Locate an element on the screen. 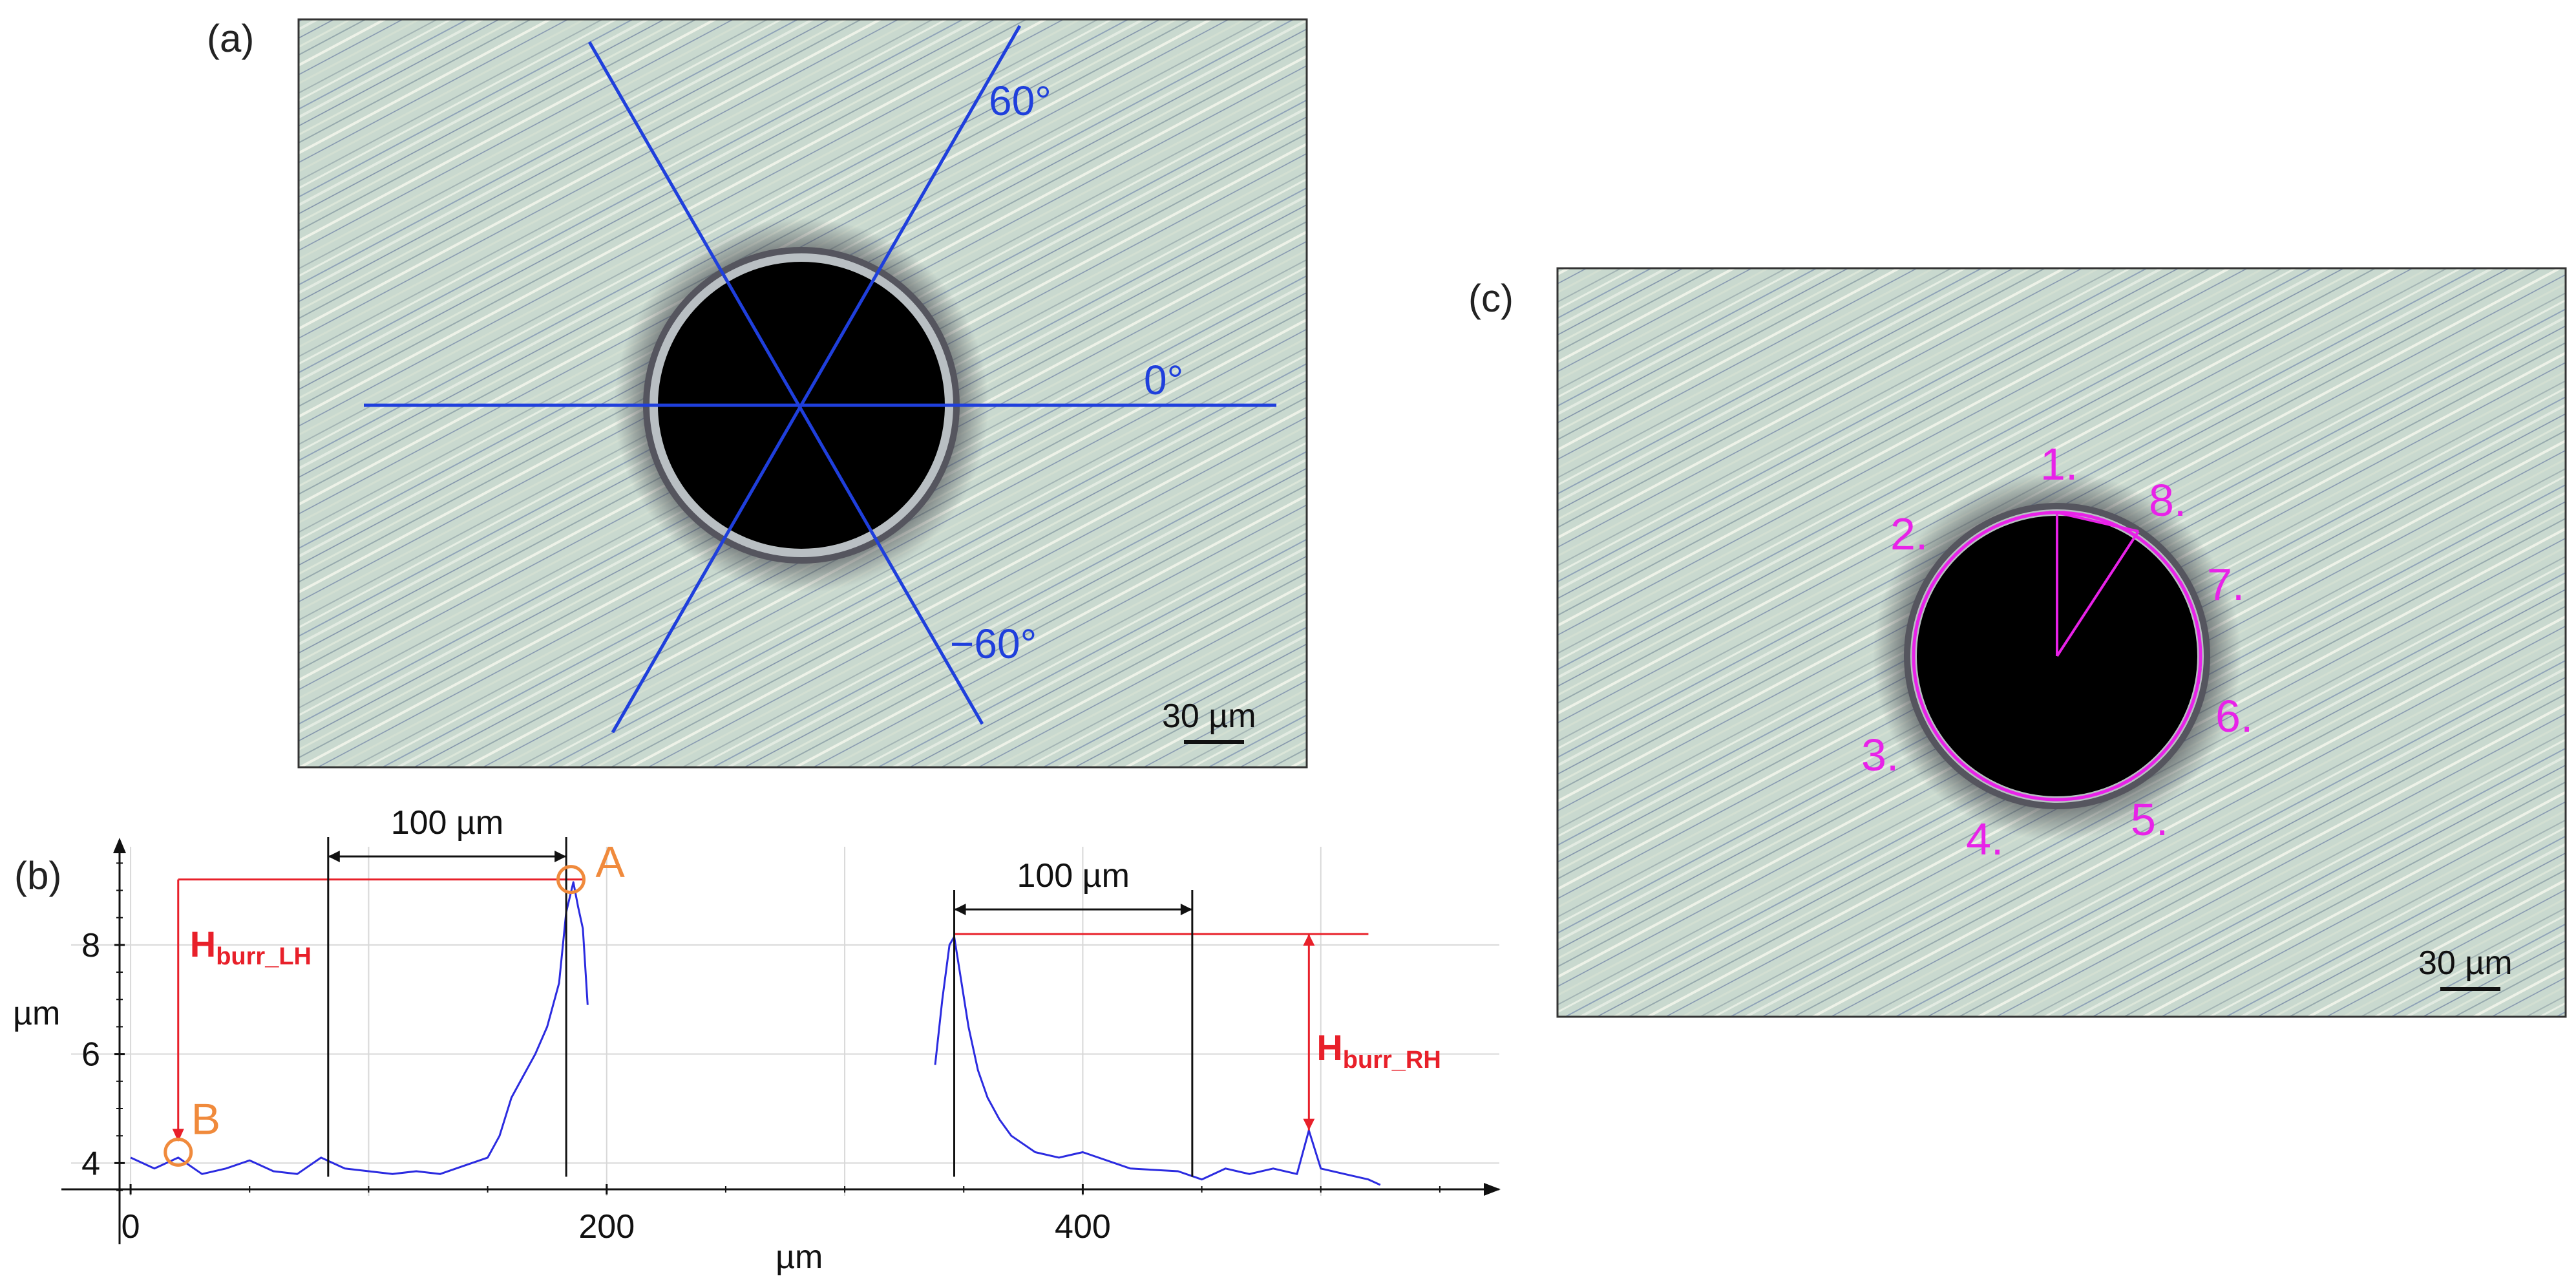 The image size is (2576, 1285). y-tick-label-2: 8 is located at coordinates (90, 945).